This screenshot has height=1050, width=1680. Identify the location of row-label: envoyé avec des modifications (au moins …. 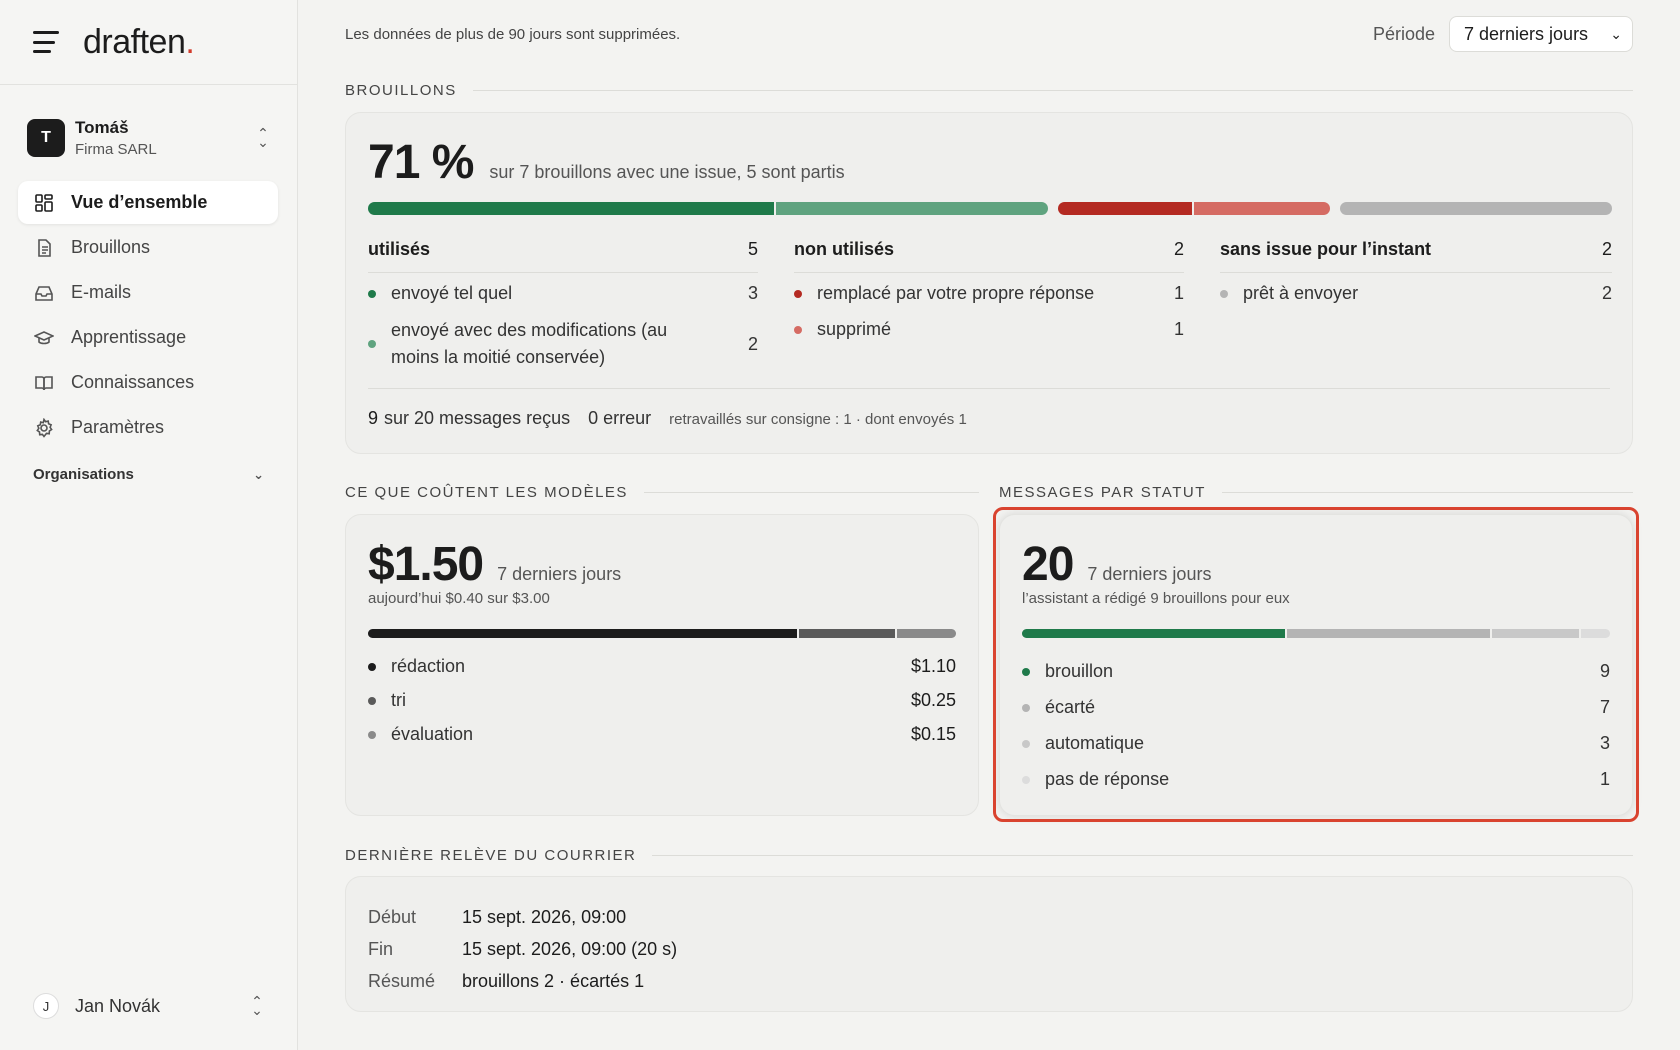
(529, 343).